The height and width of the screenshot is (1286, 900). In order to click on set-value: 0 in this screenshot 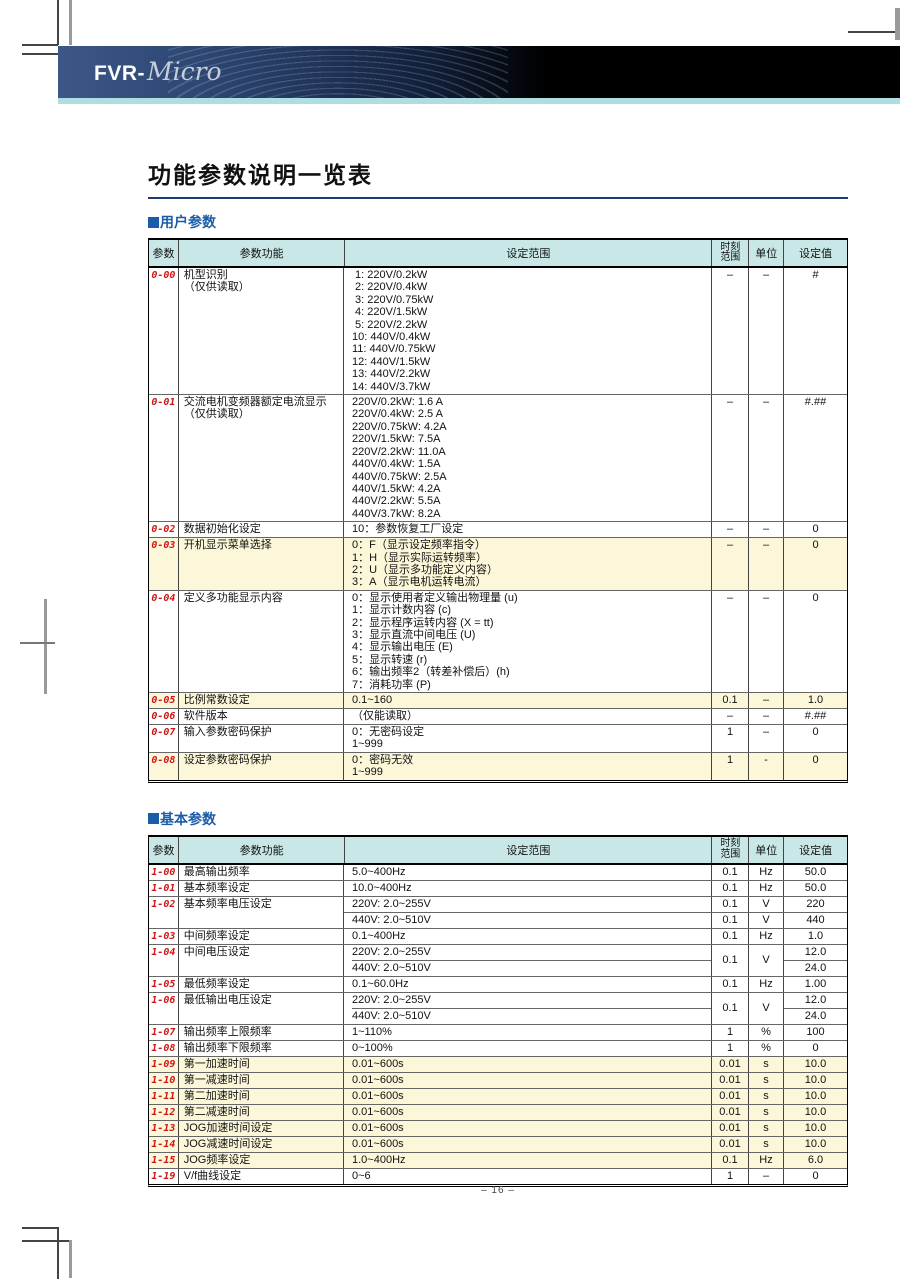, I will do `click(815, 1175)`.